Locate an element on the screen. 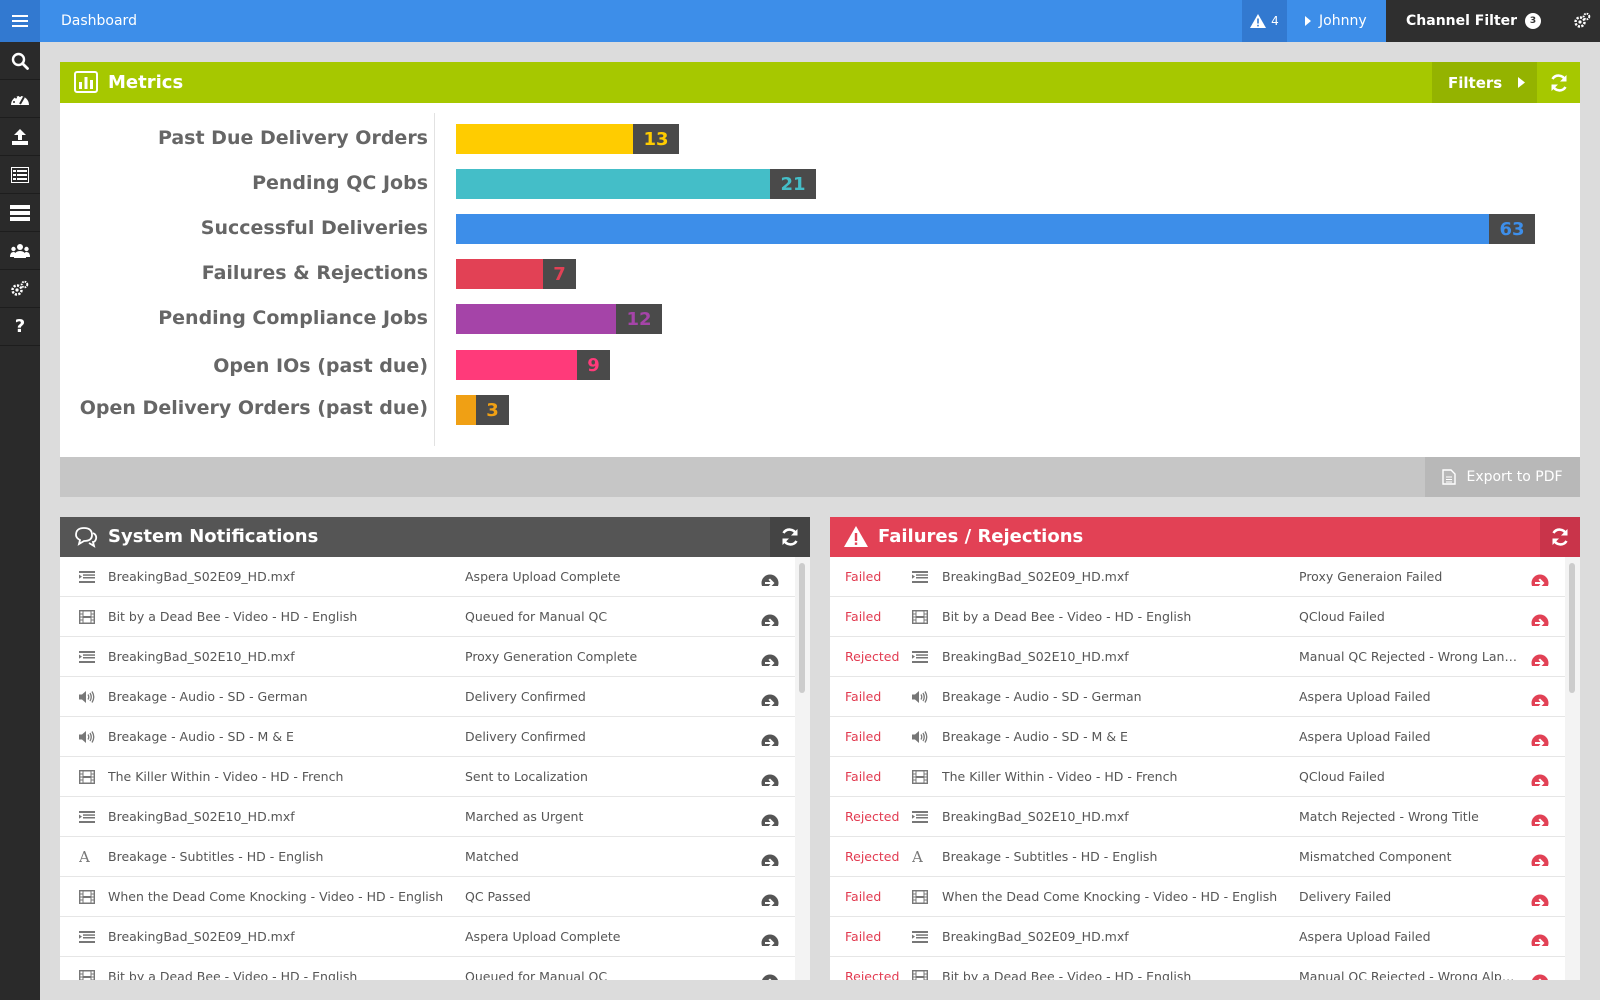 The width and height of the screenshot is (1600, 1000). notifications-refresh-button is located at coordinates (790, 537).